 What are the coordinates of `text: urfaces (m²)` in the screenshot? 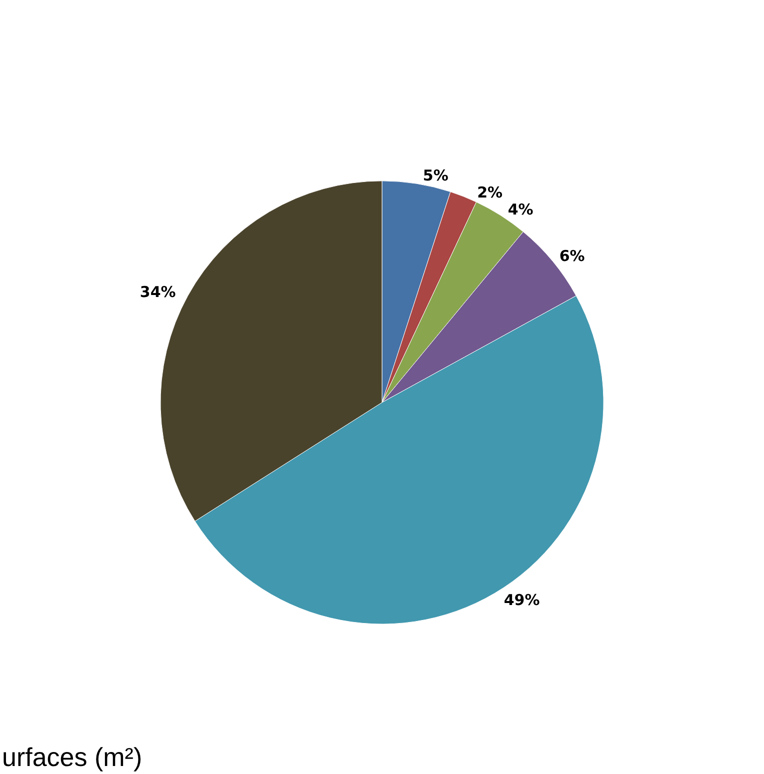 It's located at (72, 757).